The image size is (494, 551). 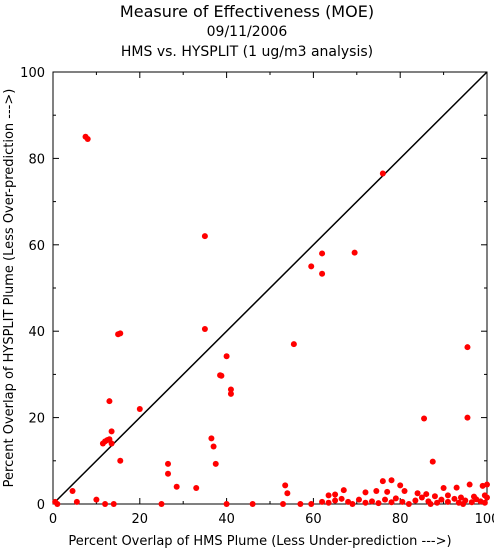 I want to click on x-tick-label: 0, so click(x=53, y=519).